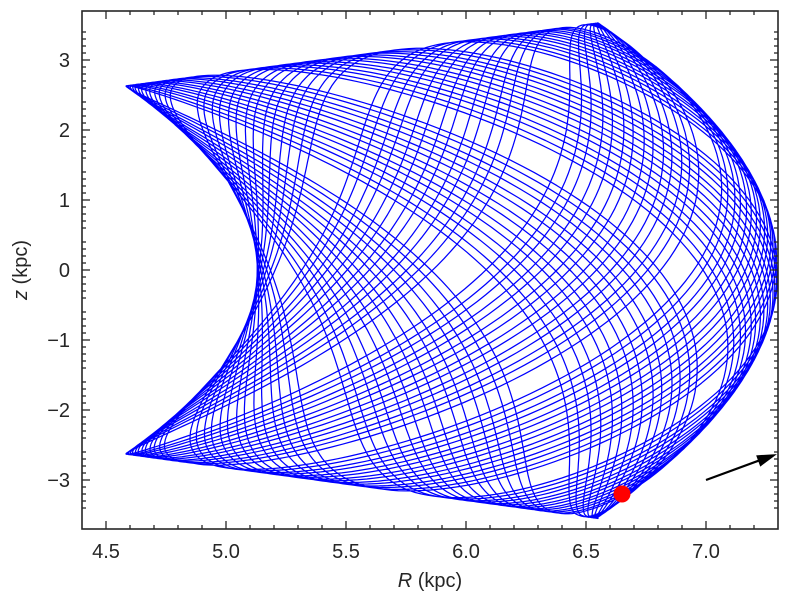 This screenshot has height=611, width=789. I want to click on y-tick-label: −2, so click(58, 411).